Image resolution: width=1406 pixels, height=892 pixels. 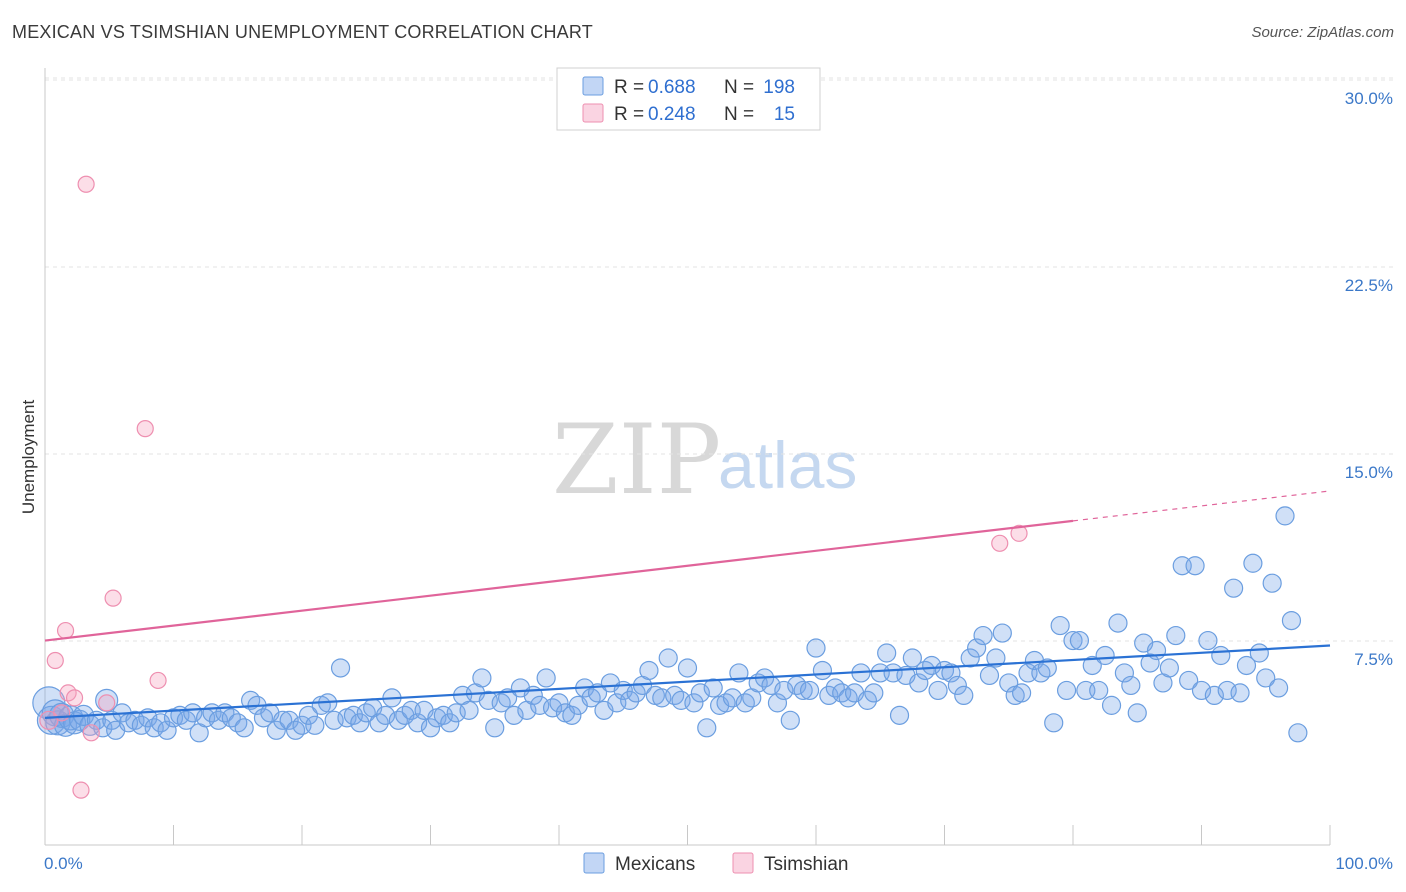 I want to click on bottom-legend-swatch-mexicans, so click(x=594, y=863).